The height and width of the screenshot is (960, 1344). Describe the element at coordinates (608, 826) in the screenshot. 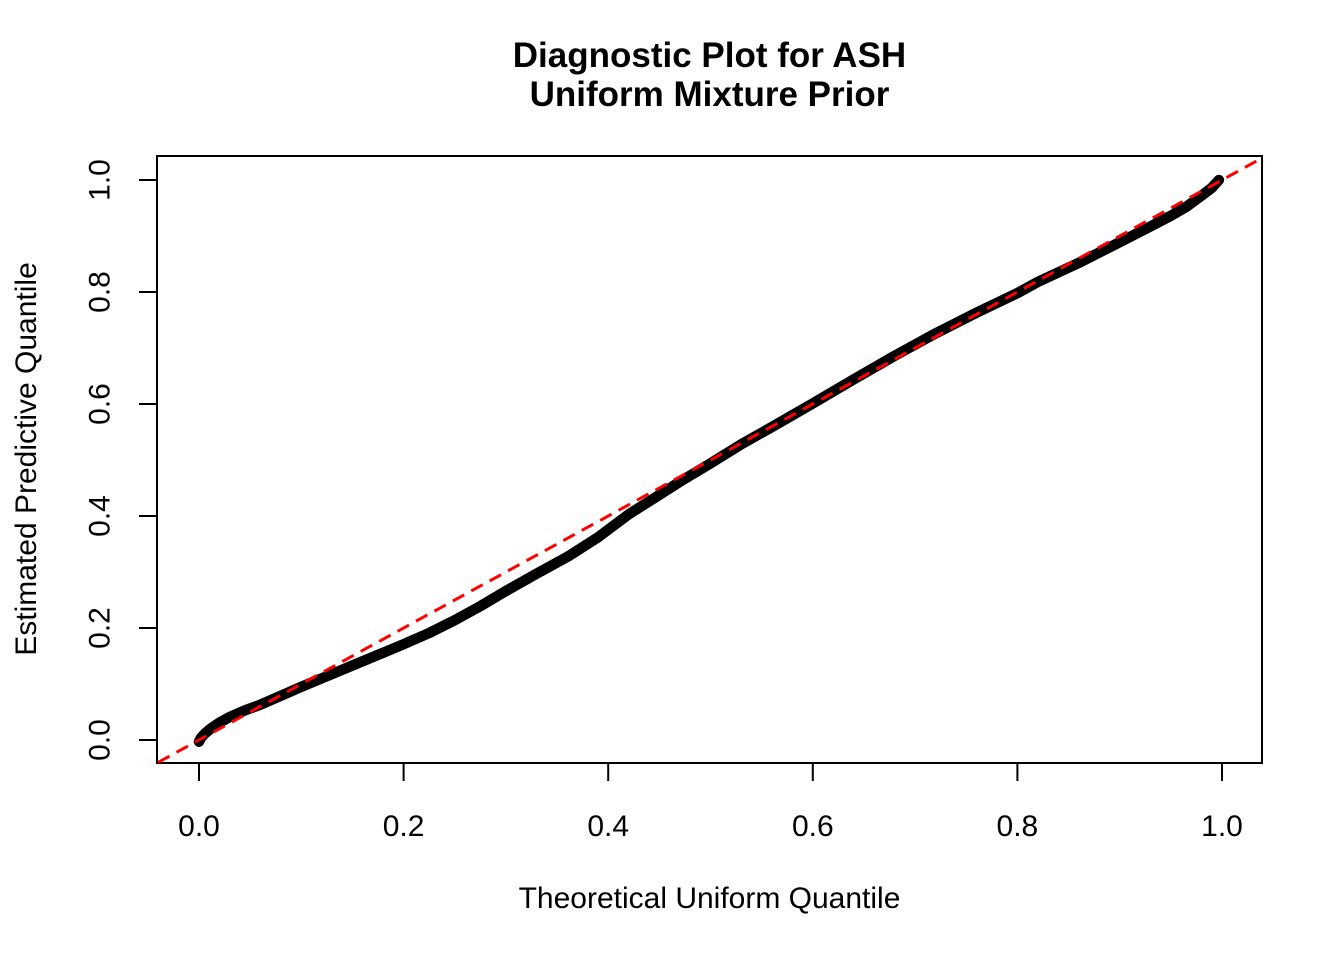

I see `x-axis-tick-label: 0.4` at that location.